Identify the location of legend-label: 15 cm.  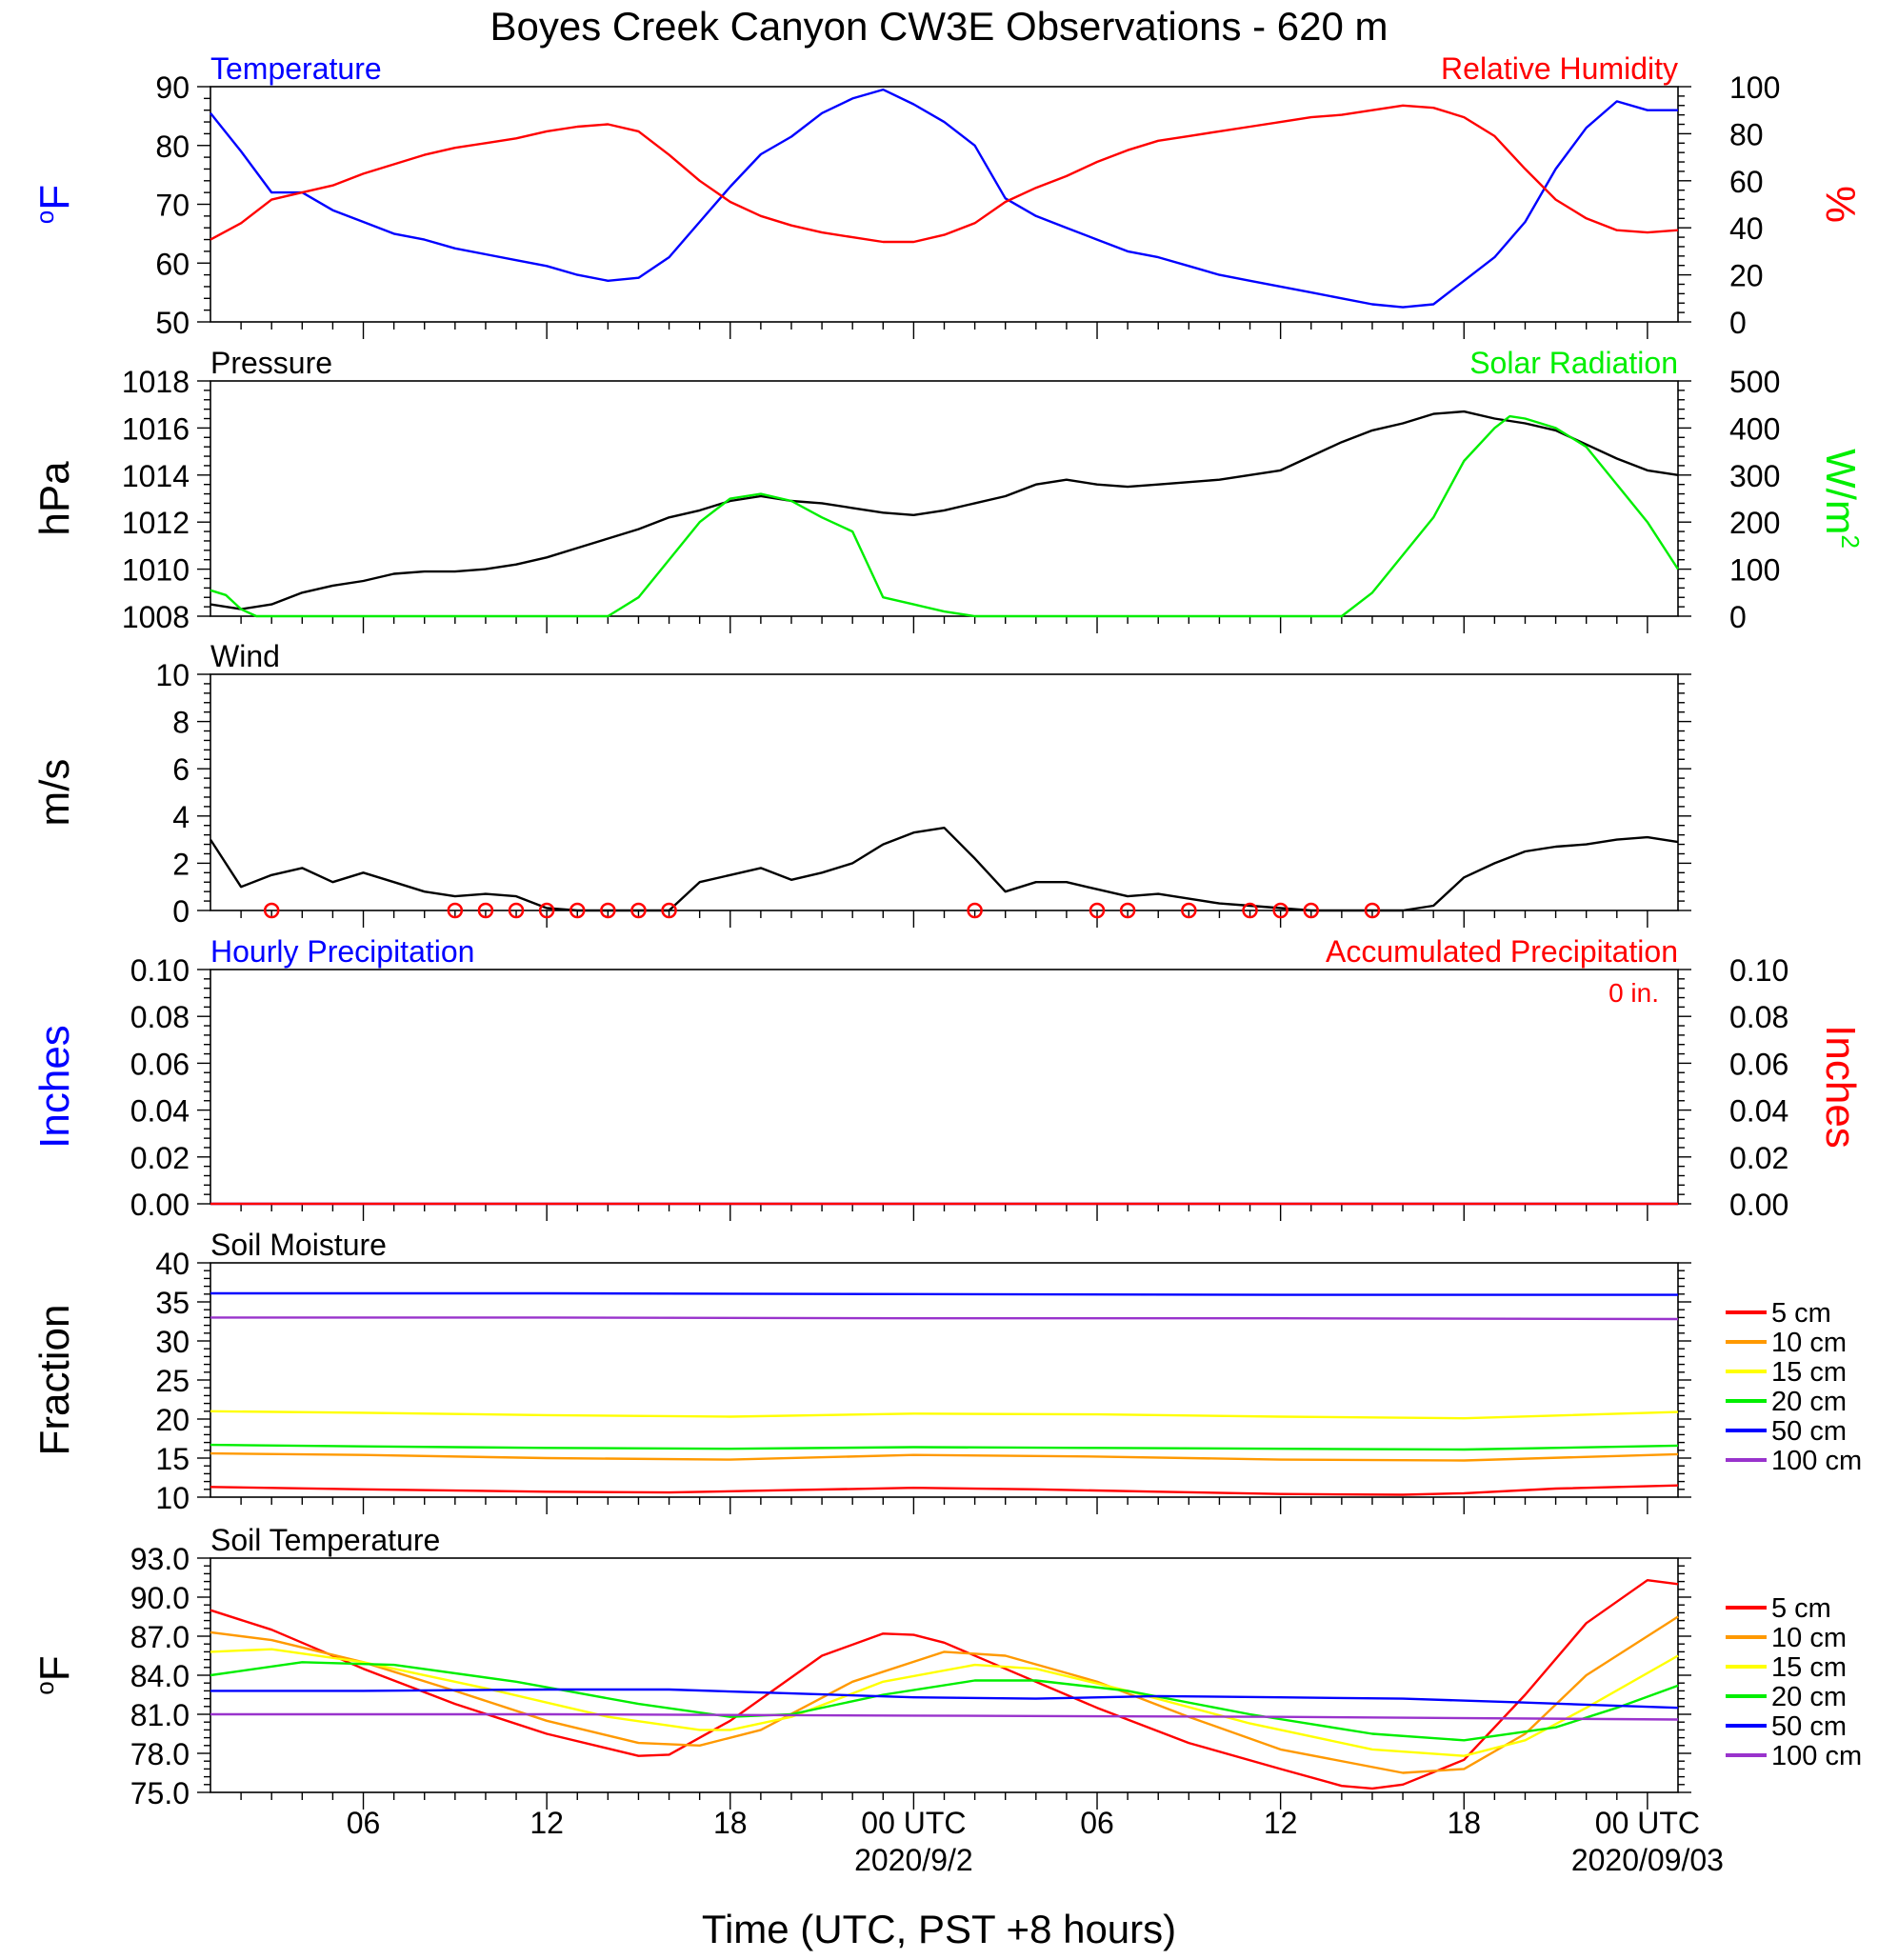
(1809, 1372).